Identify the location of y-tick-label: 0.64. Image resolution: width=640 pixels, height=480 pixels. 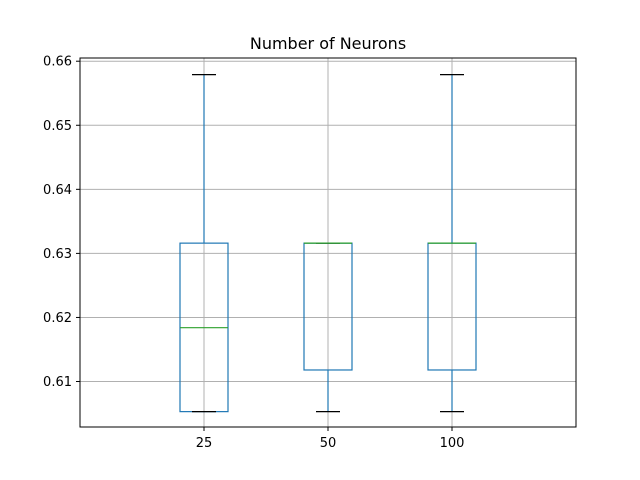
(57, 190).